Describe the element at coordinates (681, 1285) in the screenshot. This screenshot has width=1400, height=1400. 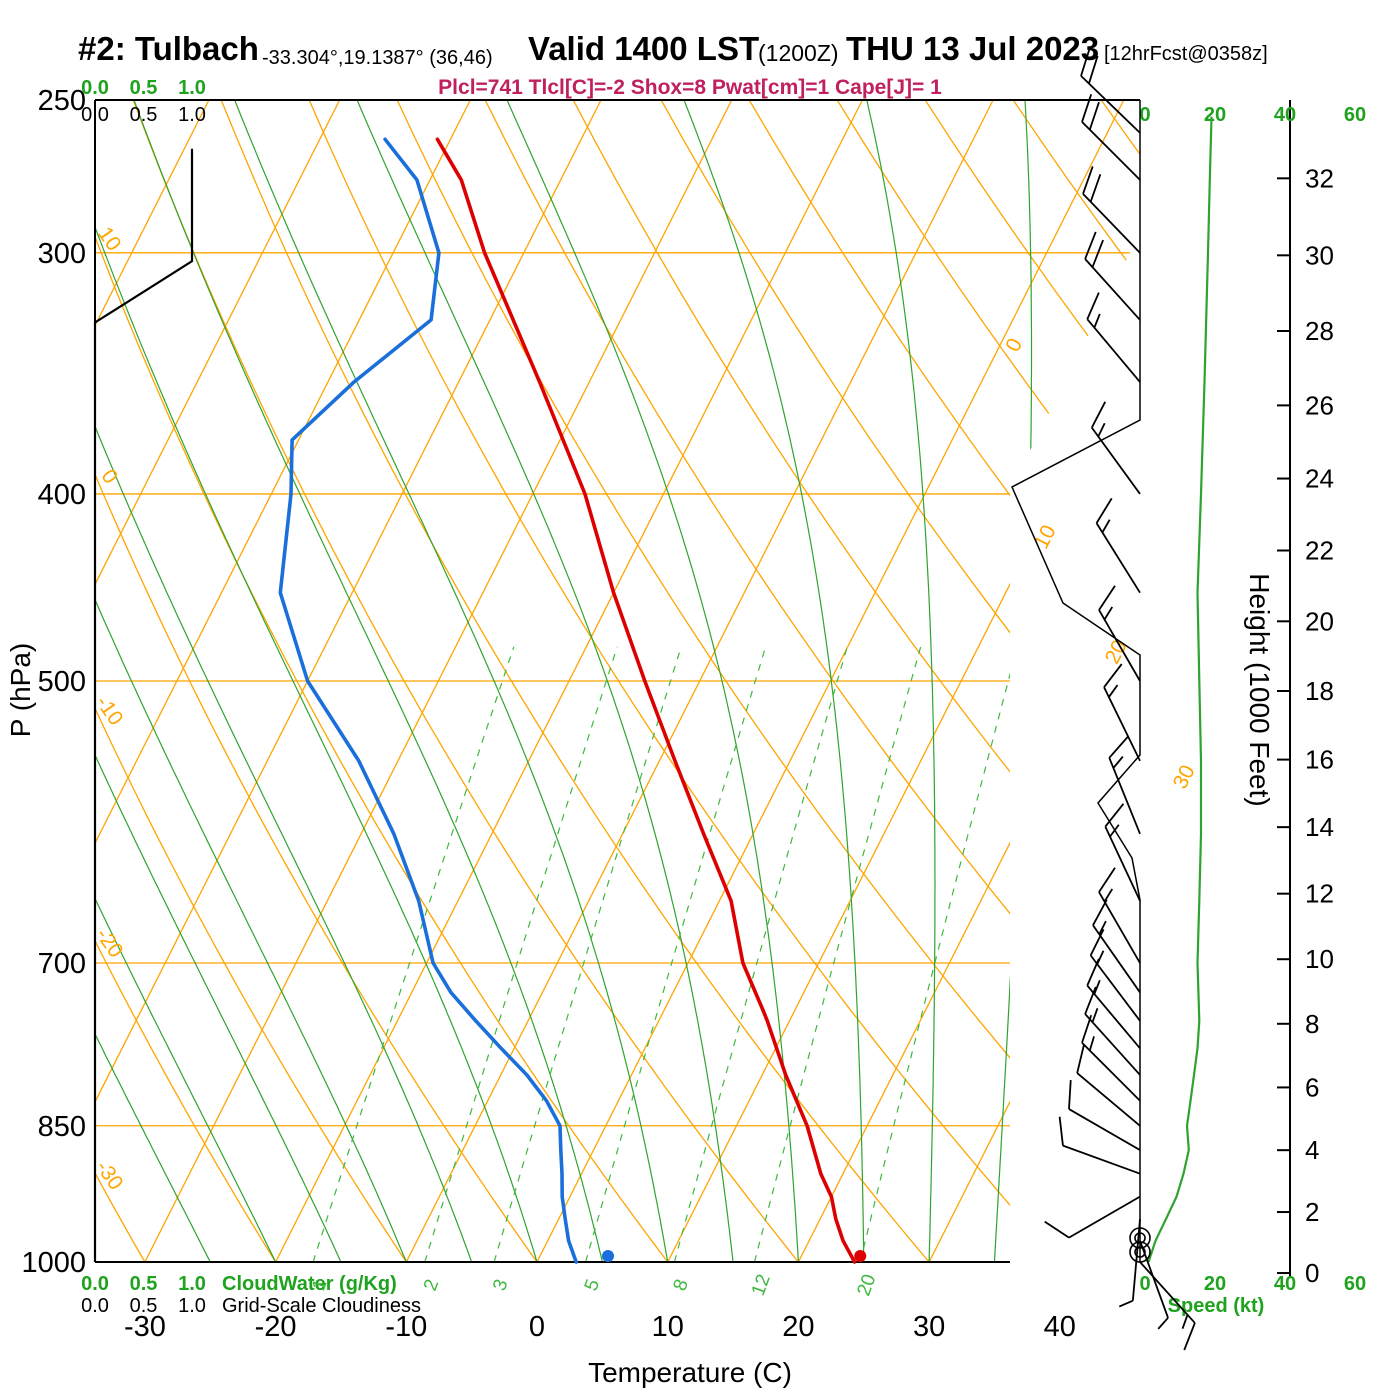
I see `mixing-ratio-label: 8` at that location.